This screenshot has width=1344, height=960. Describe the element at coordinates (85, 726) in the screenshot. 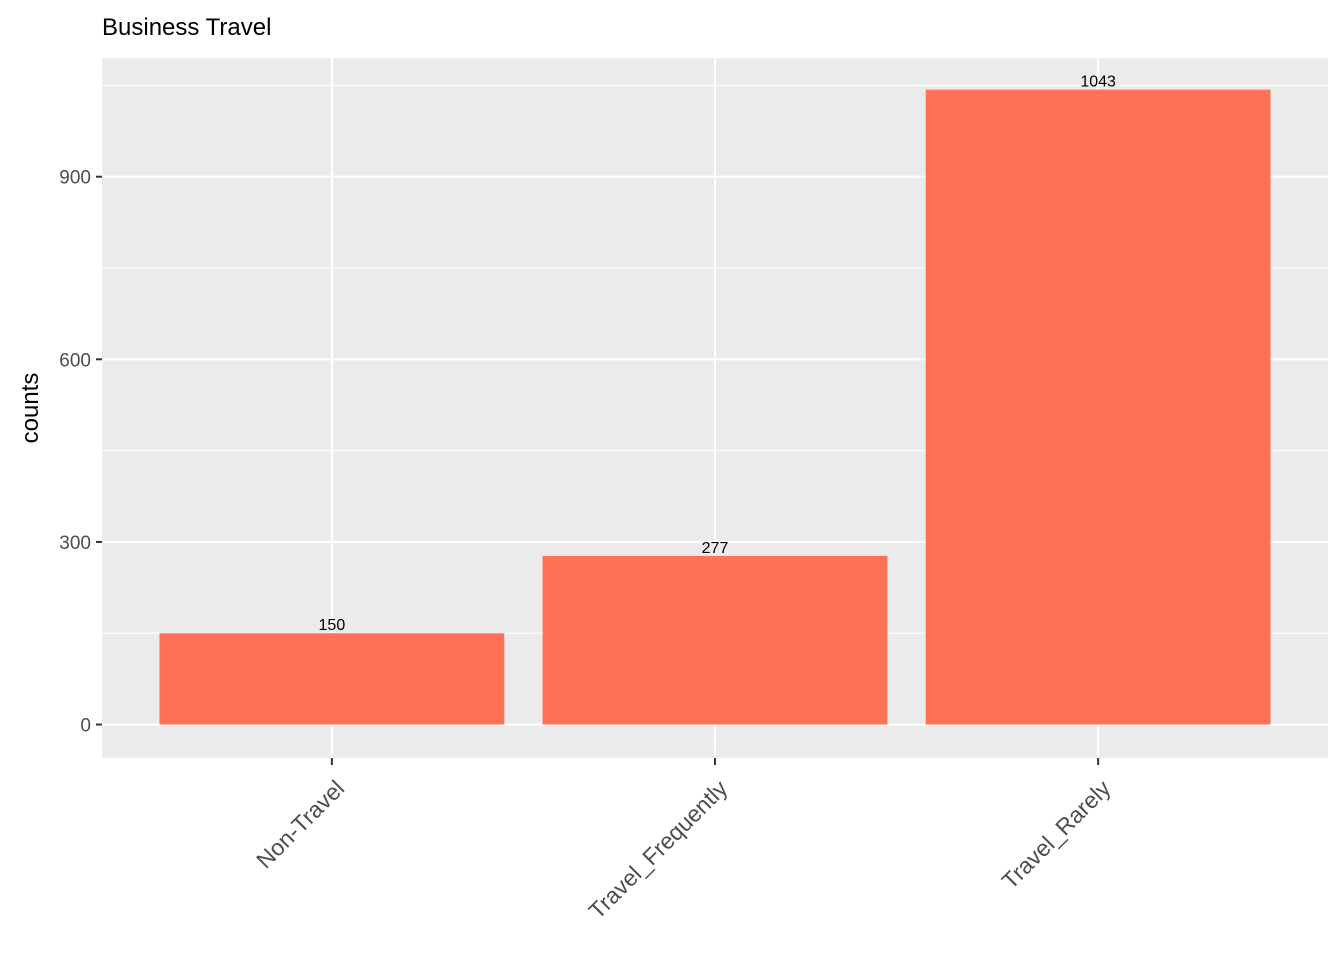

I see `y-tick-label: 0` at that location.